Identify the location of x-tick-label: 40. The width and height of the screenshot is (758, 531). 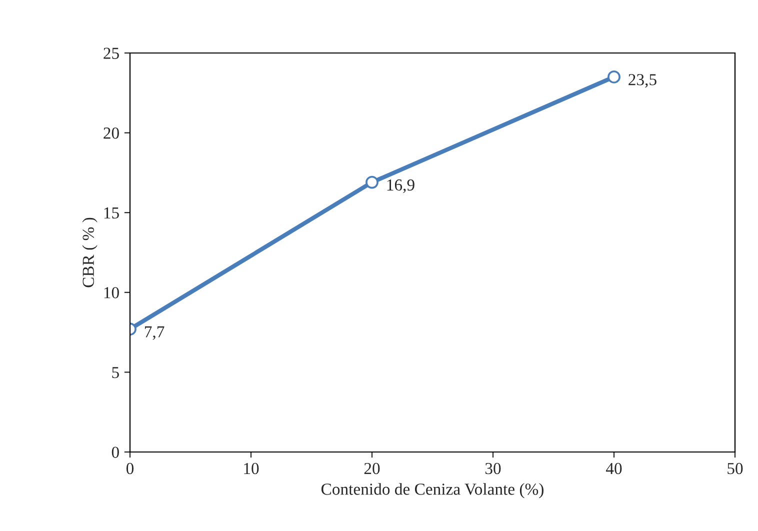
(614, 468).